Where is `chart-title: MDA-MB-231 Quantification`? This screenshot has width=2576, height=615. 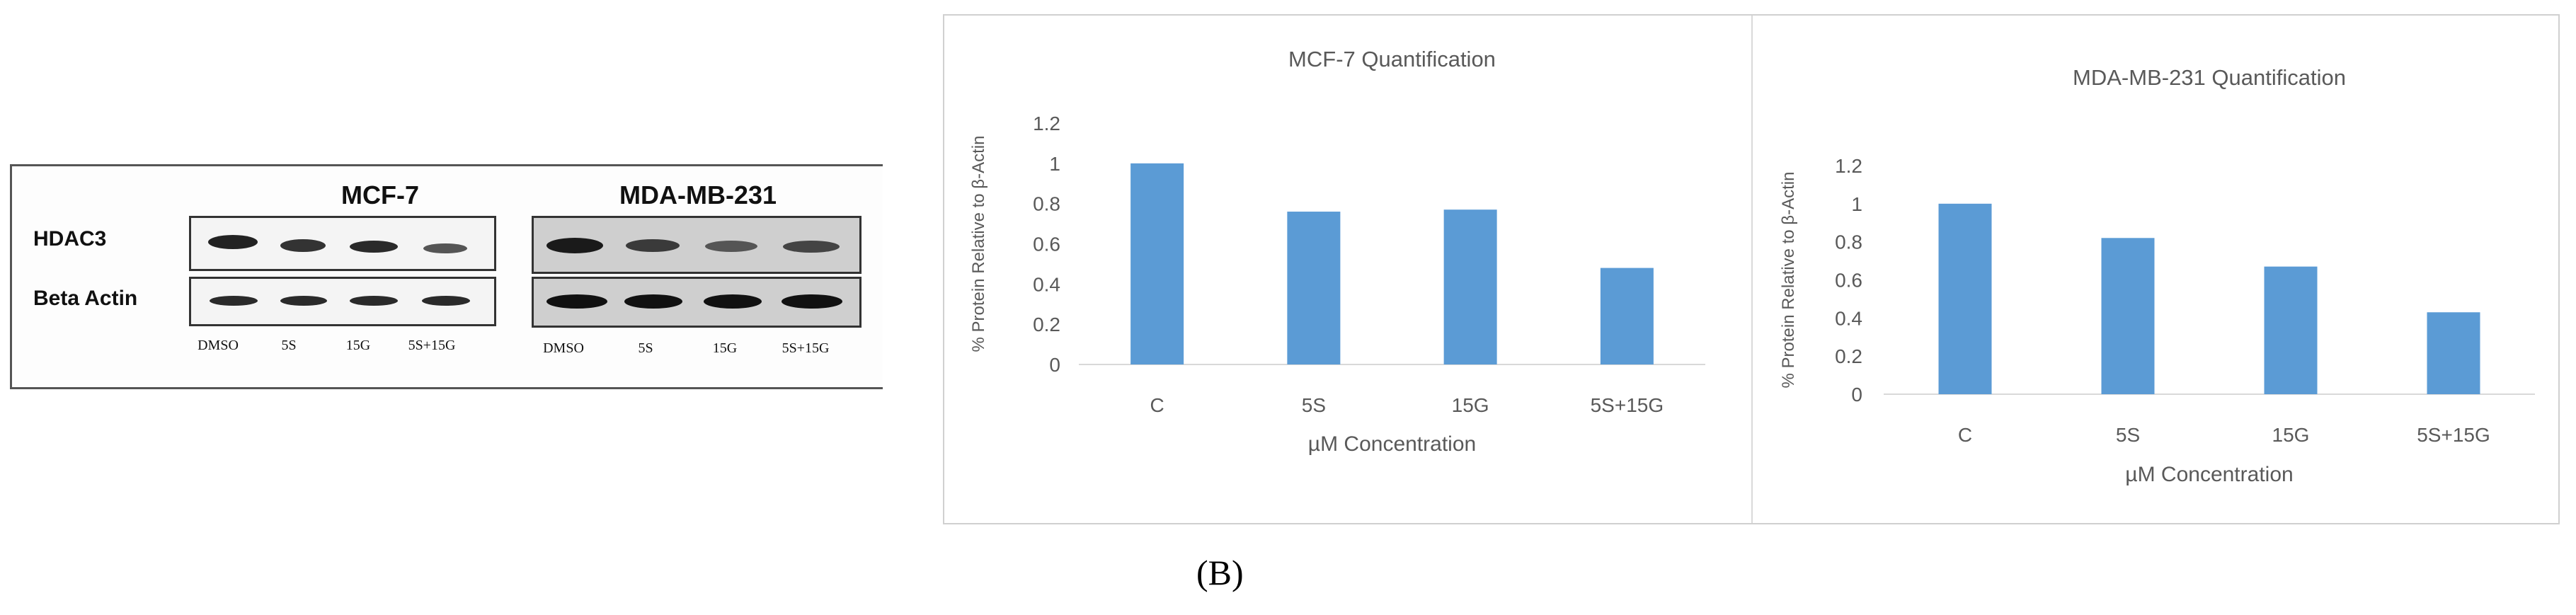 chart-title: MDA-MB-231 Quantification is located at coordinates (2209, 77).